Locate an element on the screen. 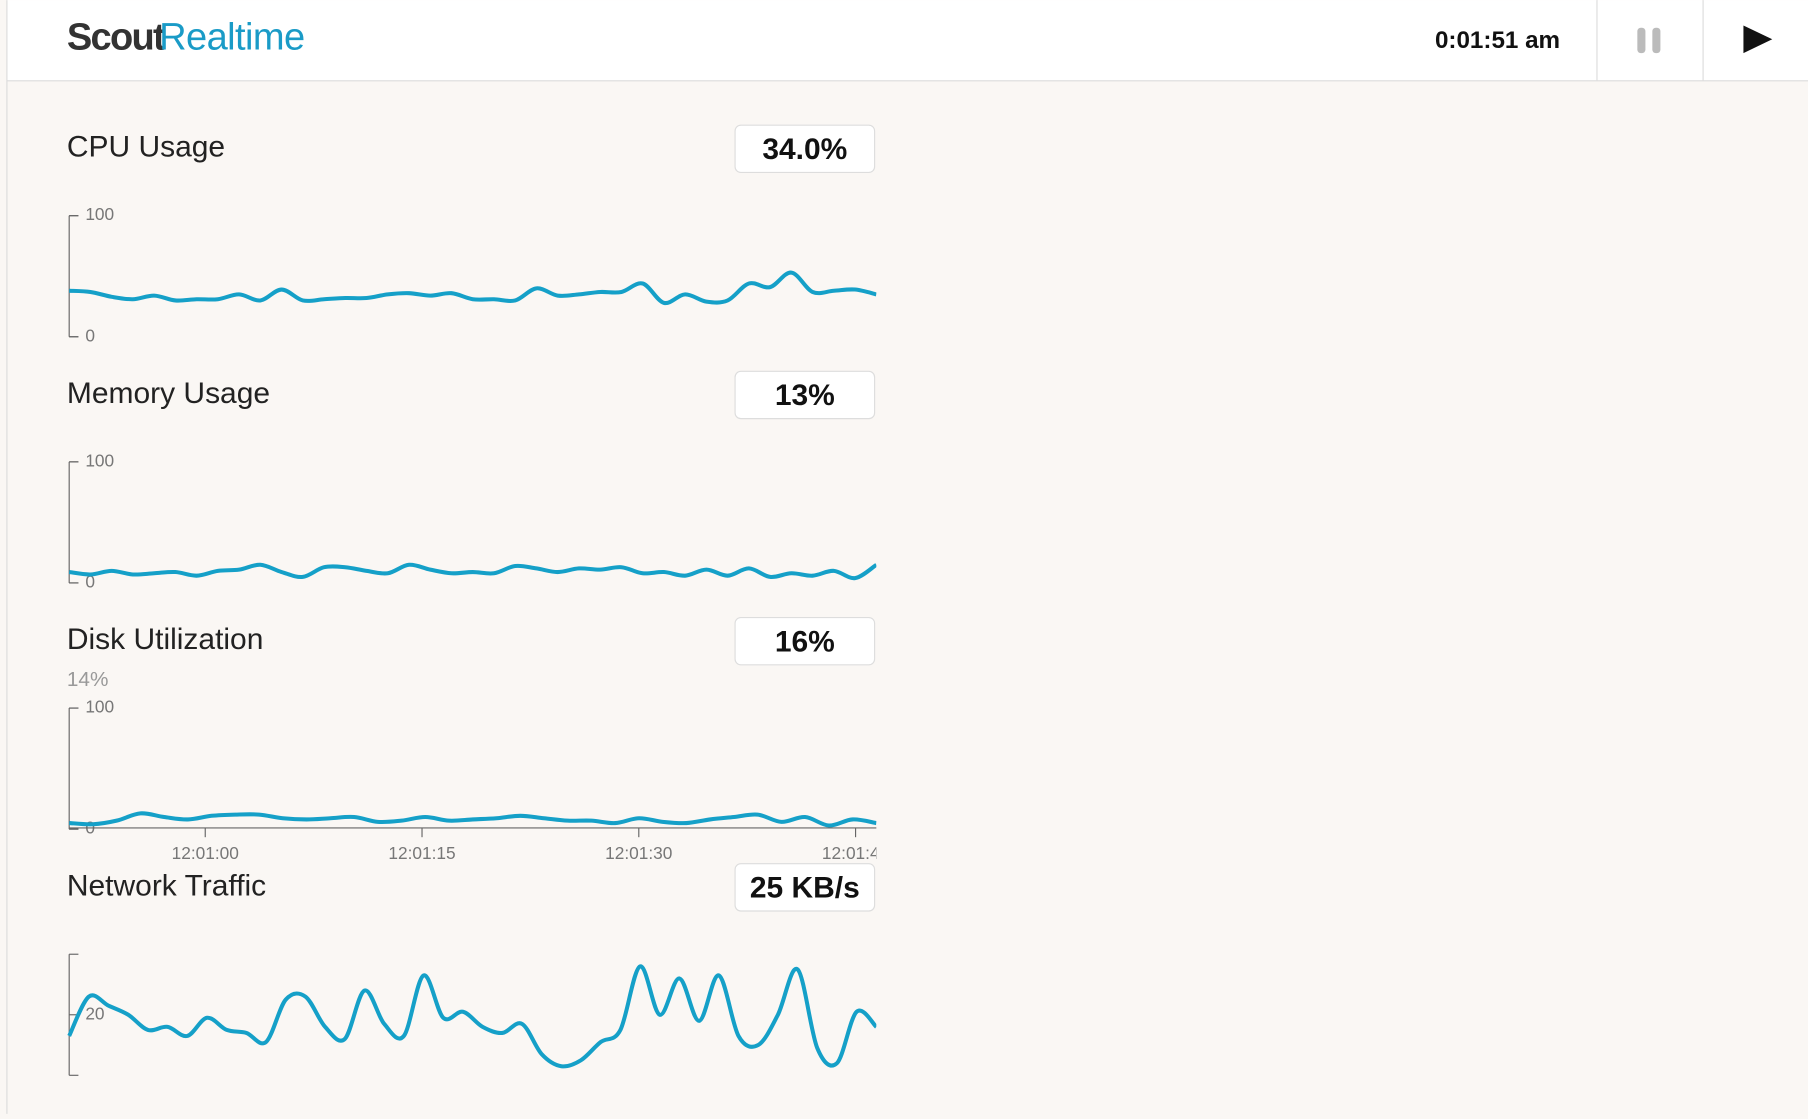 This screenshot has height=1119, width=1808. logo-realtime: Realtime is located at coordinates (232, 37).